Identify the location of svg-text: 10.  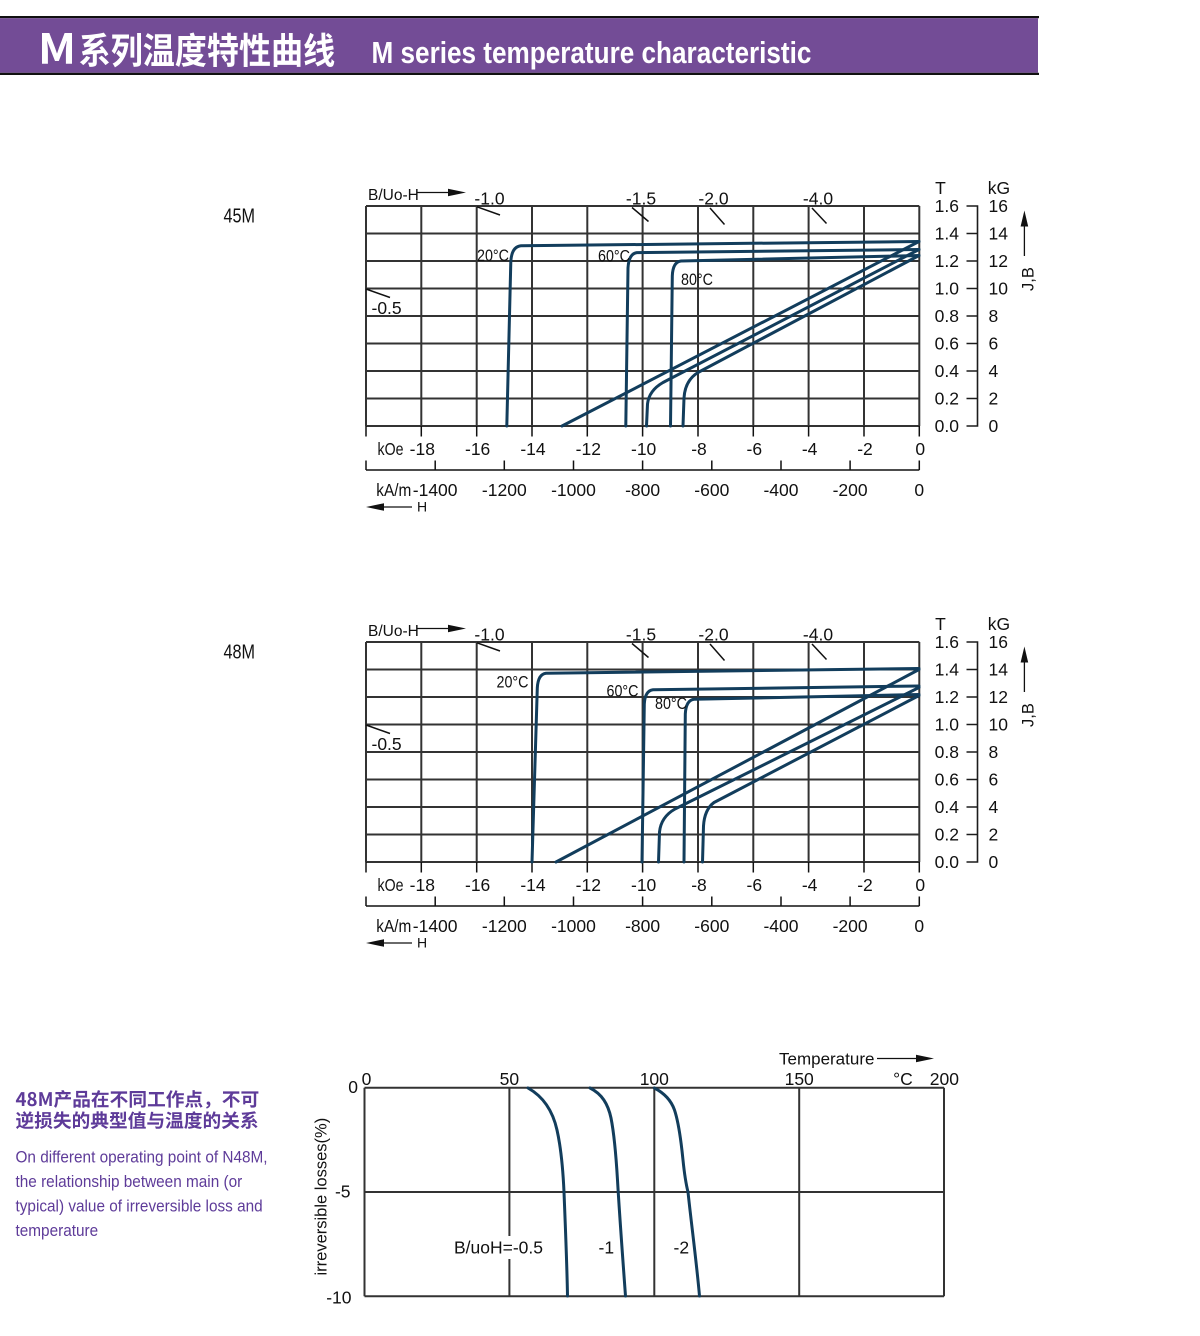
(999, 289).